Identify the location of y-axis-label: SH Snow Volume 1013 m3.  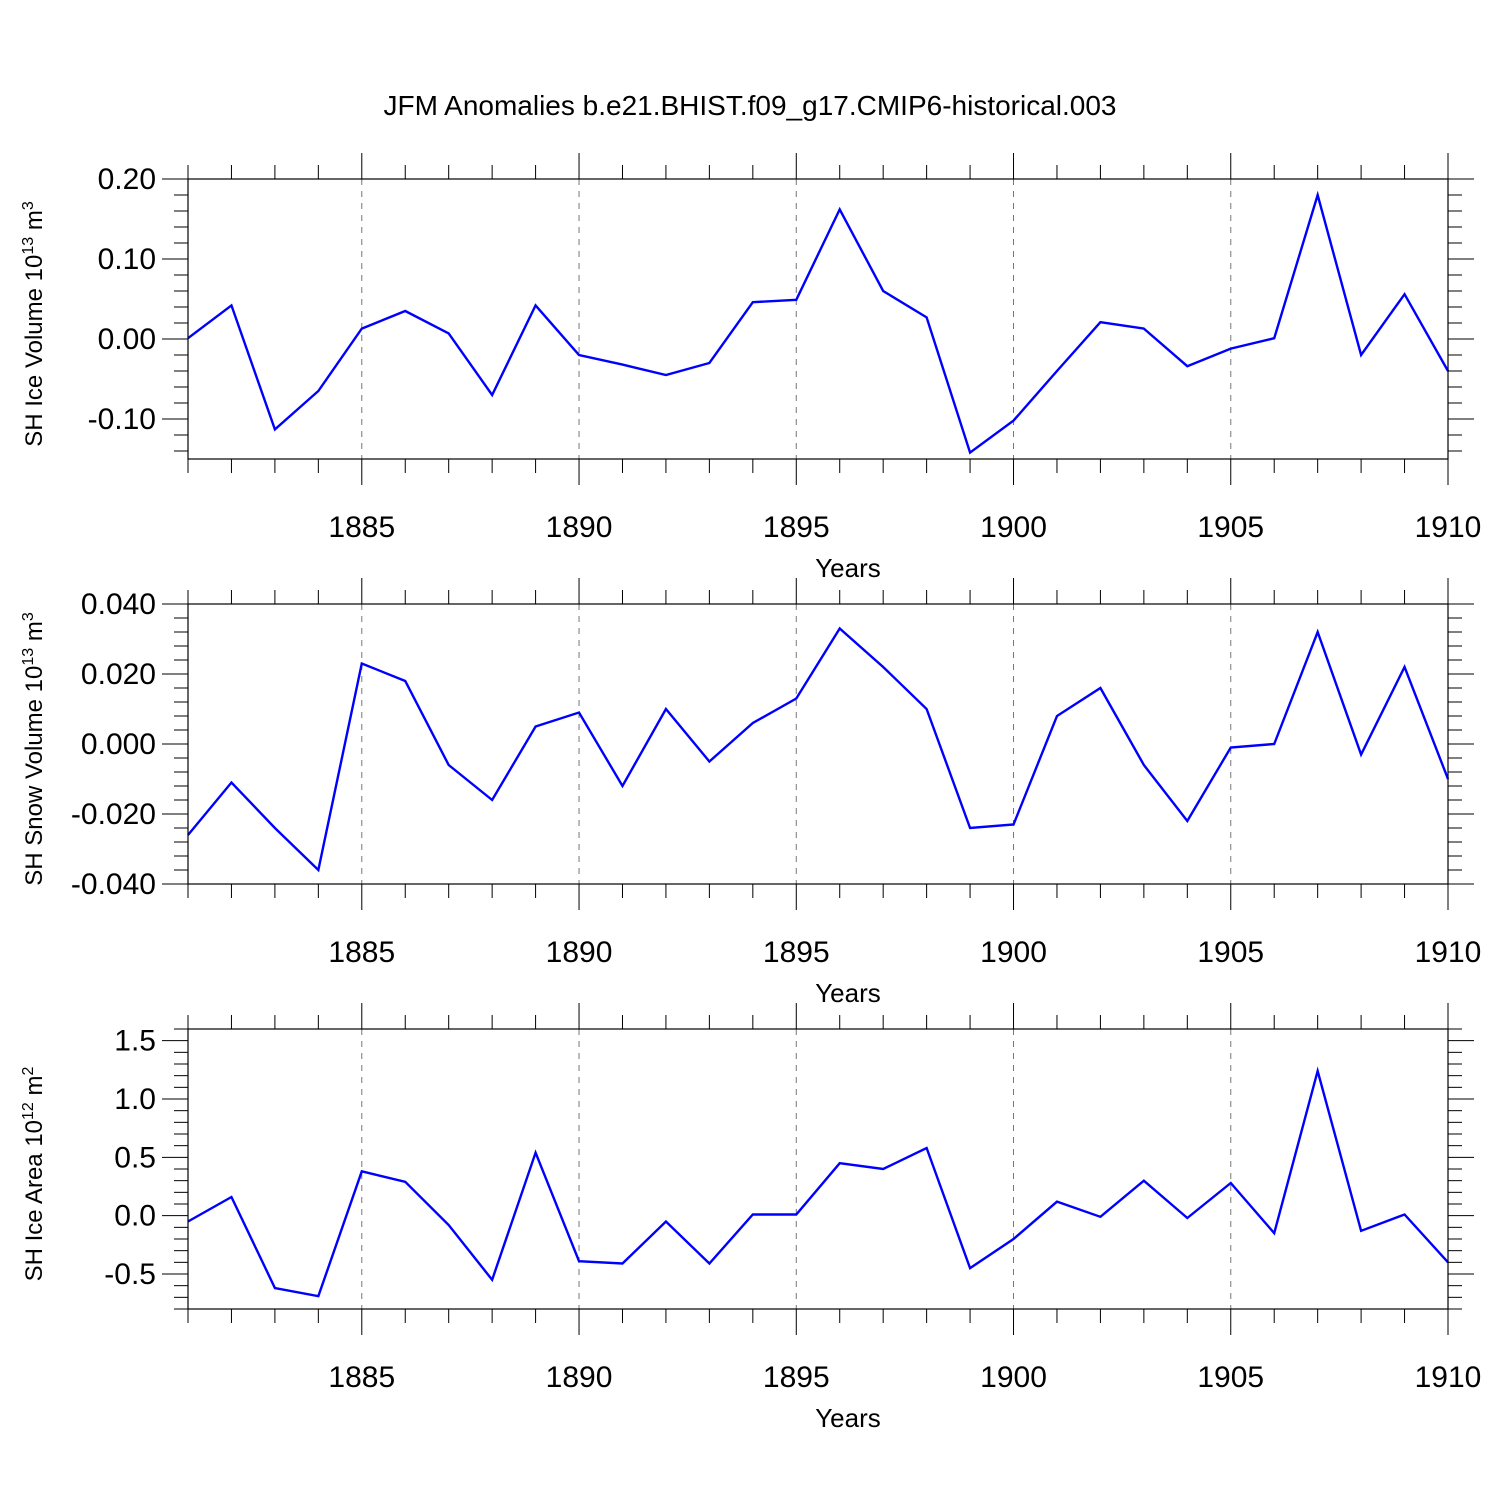
(34, 749).